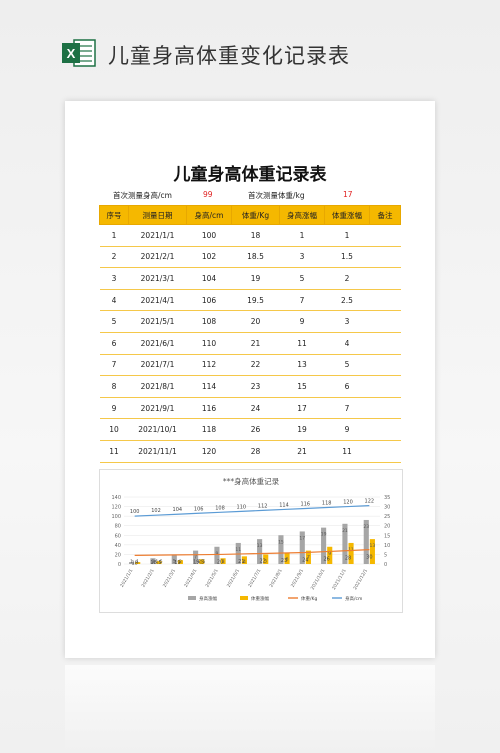 Image resolution: width=500 pixels, height=753 pixels. Describe the element at coordinates (178, 510) in the screenshot. I see `height-data-label: 104` at that location.